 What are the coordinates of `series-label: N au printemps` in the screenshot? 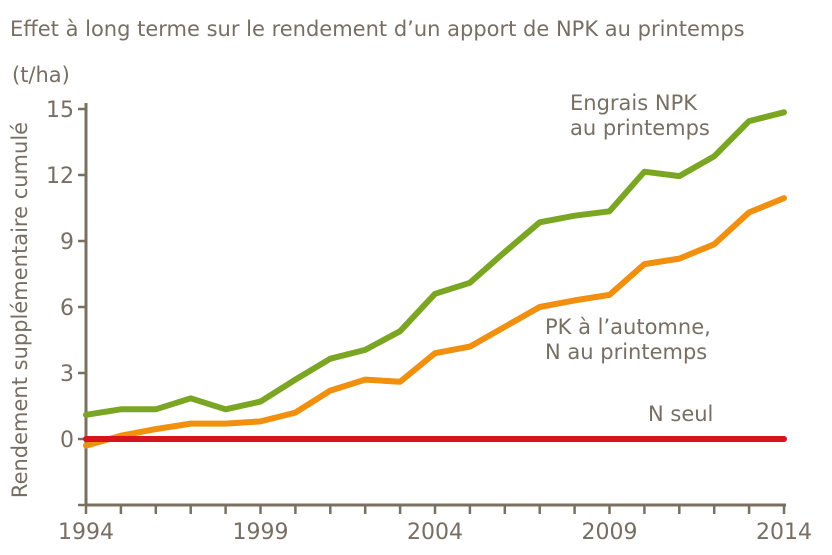 It's located at (626, 352).